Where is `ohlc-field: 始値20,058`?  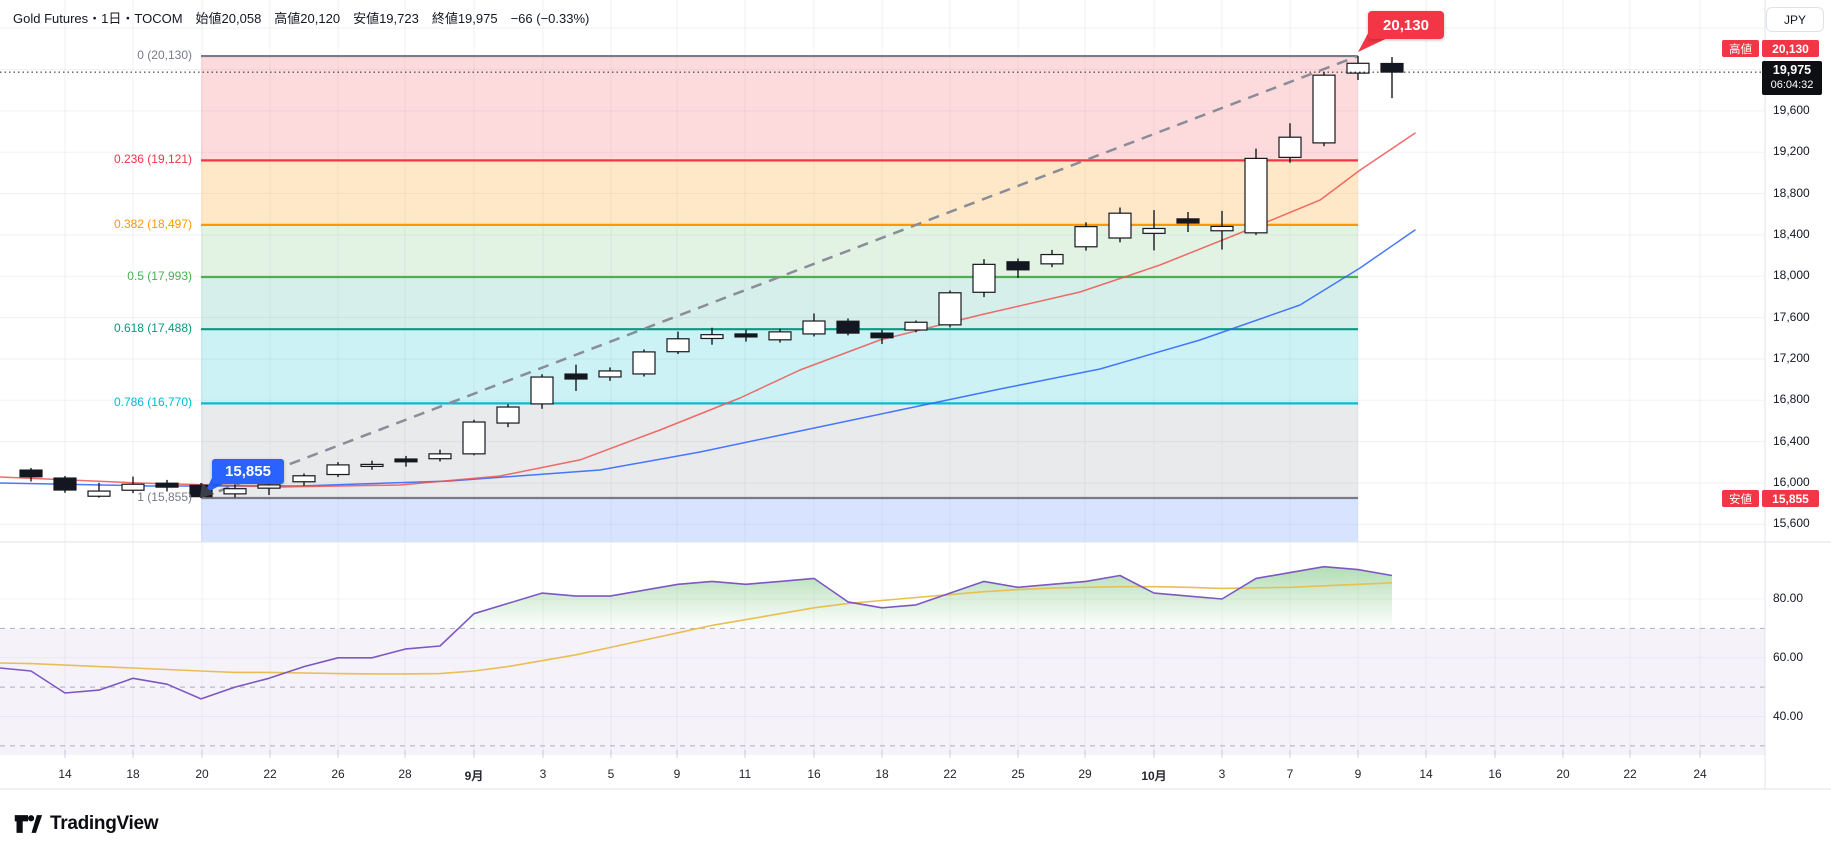
ohlc-field: 始値20,058 is located at coordinates (228, 18).